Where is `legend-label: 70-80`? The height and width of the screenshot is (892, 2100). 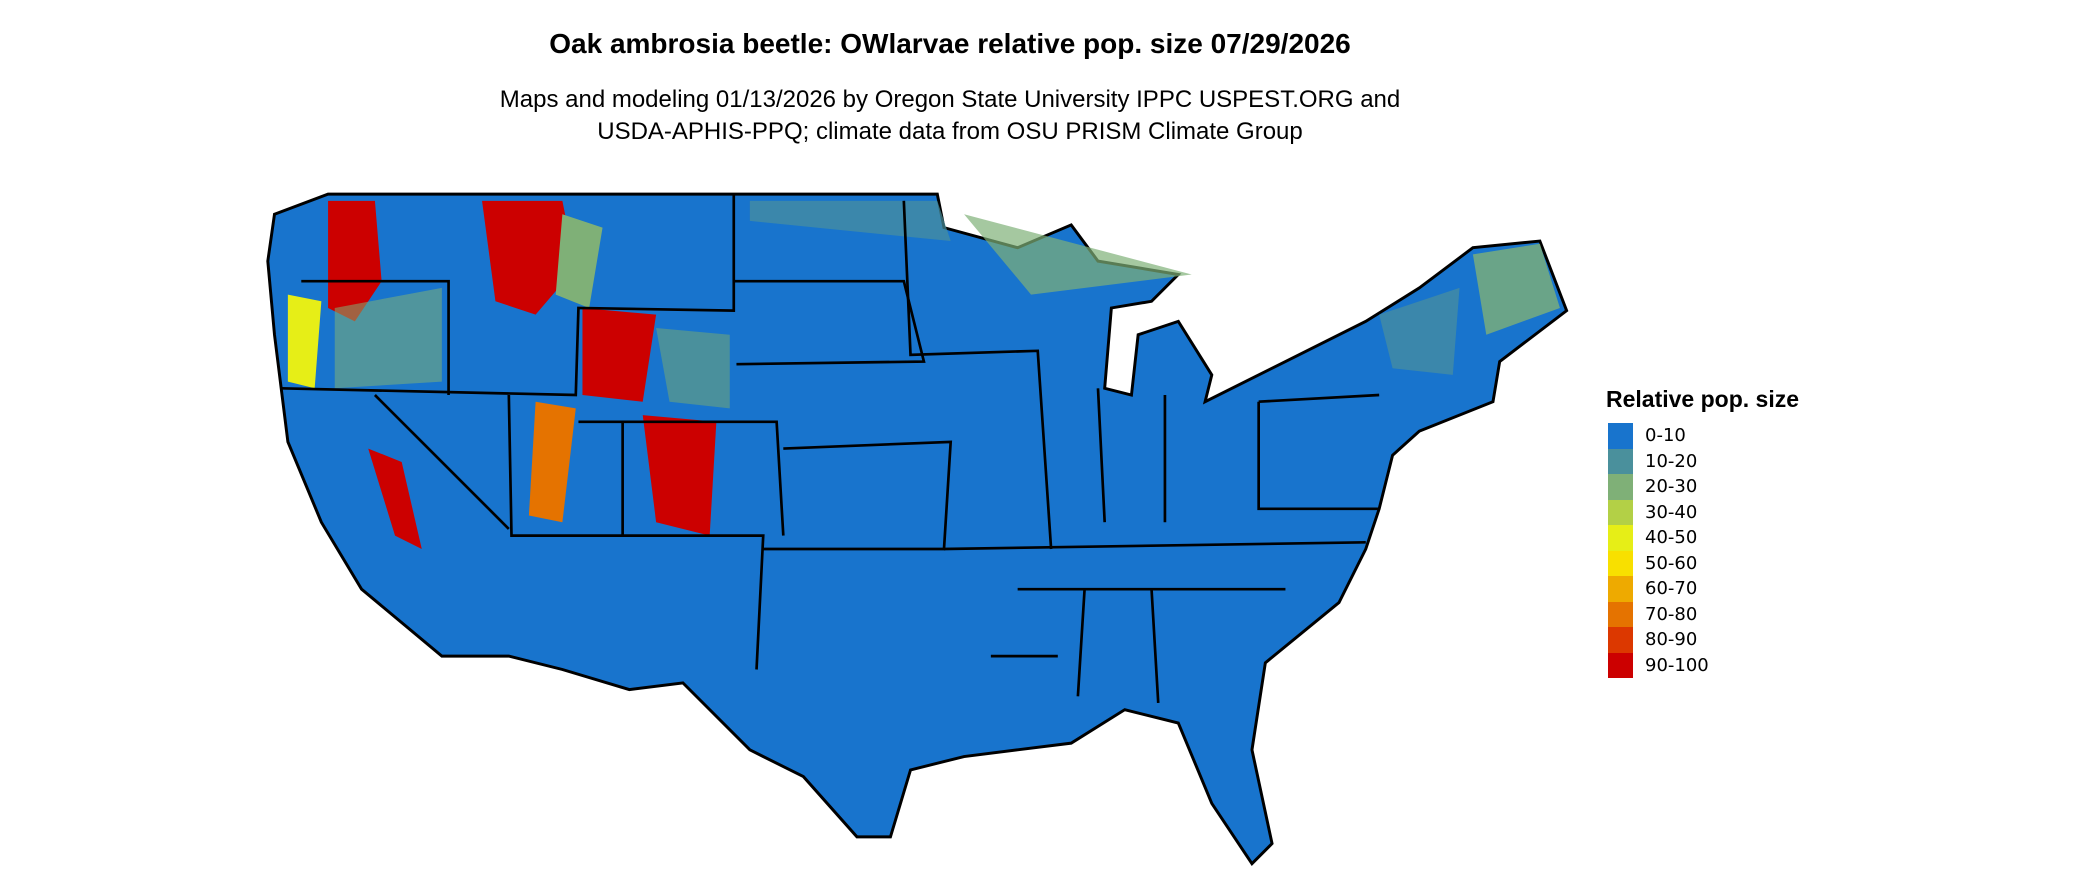
legend-label: 70-80 is located at coordinates (1671, 614).